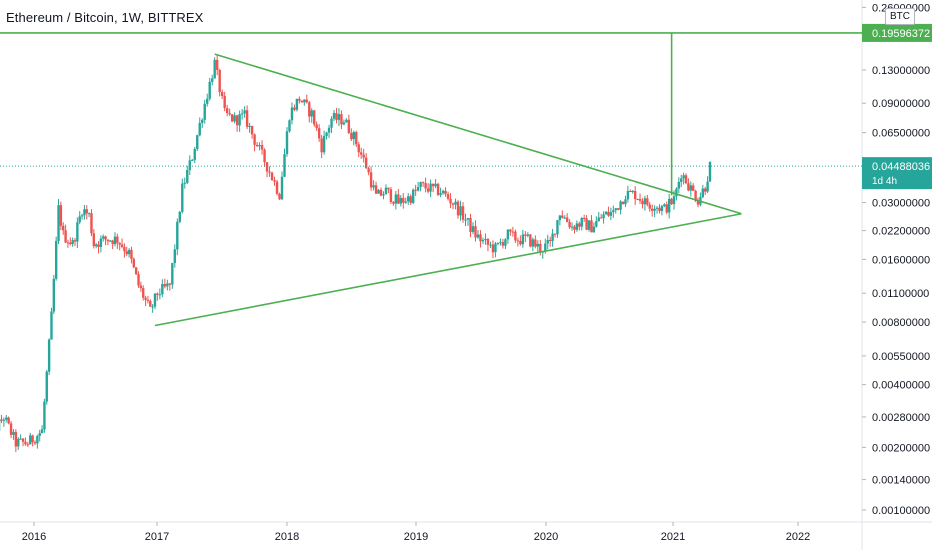  I want to click on currency-badge: BTC, so click(900, 16).